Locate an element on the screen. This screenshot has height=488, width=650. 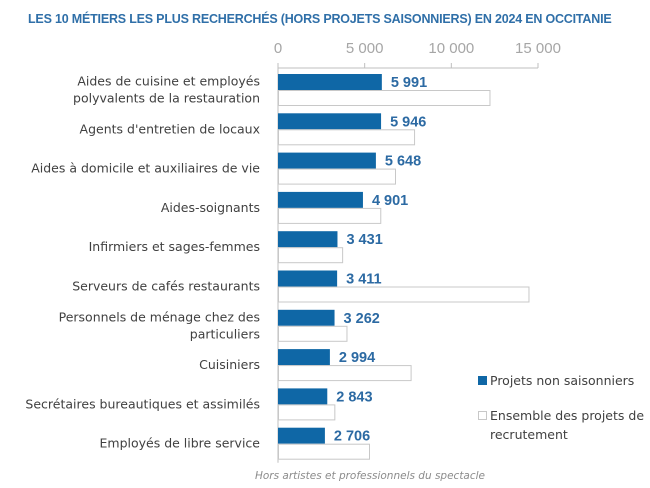
legend-label-ensemble-projets: Ensemble des projets de is located at coordinates (567, 415).